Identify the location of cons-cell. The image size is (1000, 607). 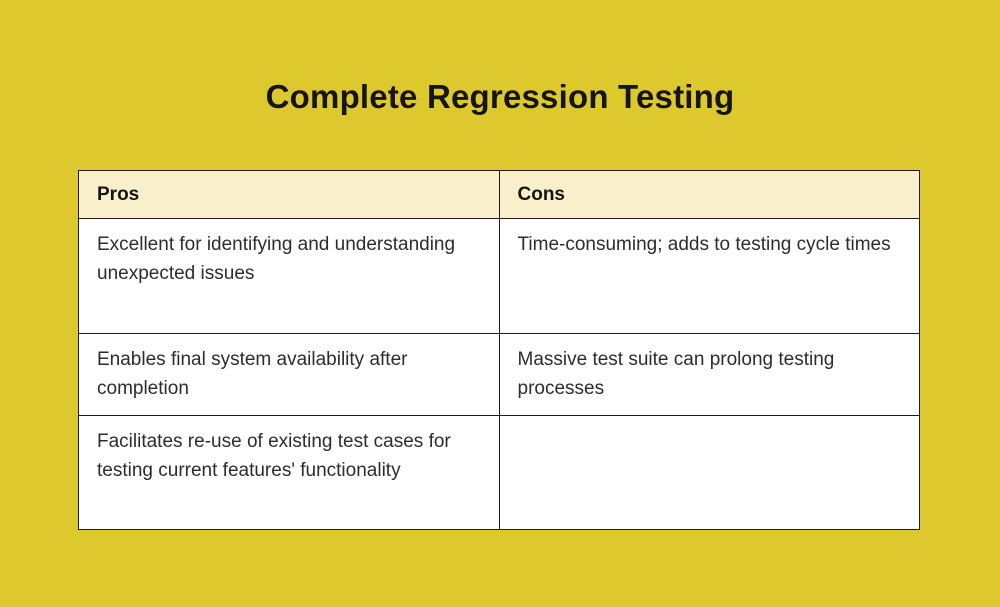
(709, 472).